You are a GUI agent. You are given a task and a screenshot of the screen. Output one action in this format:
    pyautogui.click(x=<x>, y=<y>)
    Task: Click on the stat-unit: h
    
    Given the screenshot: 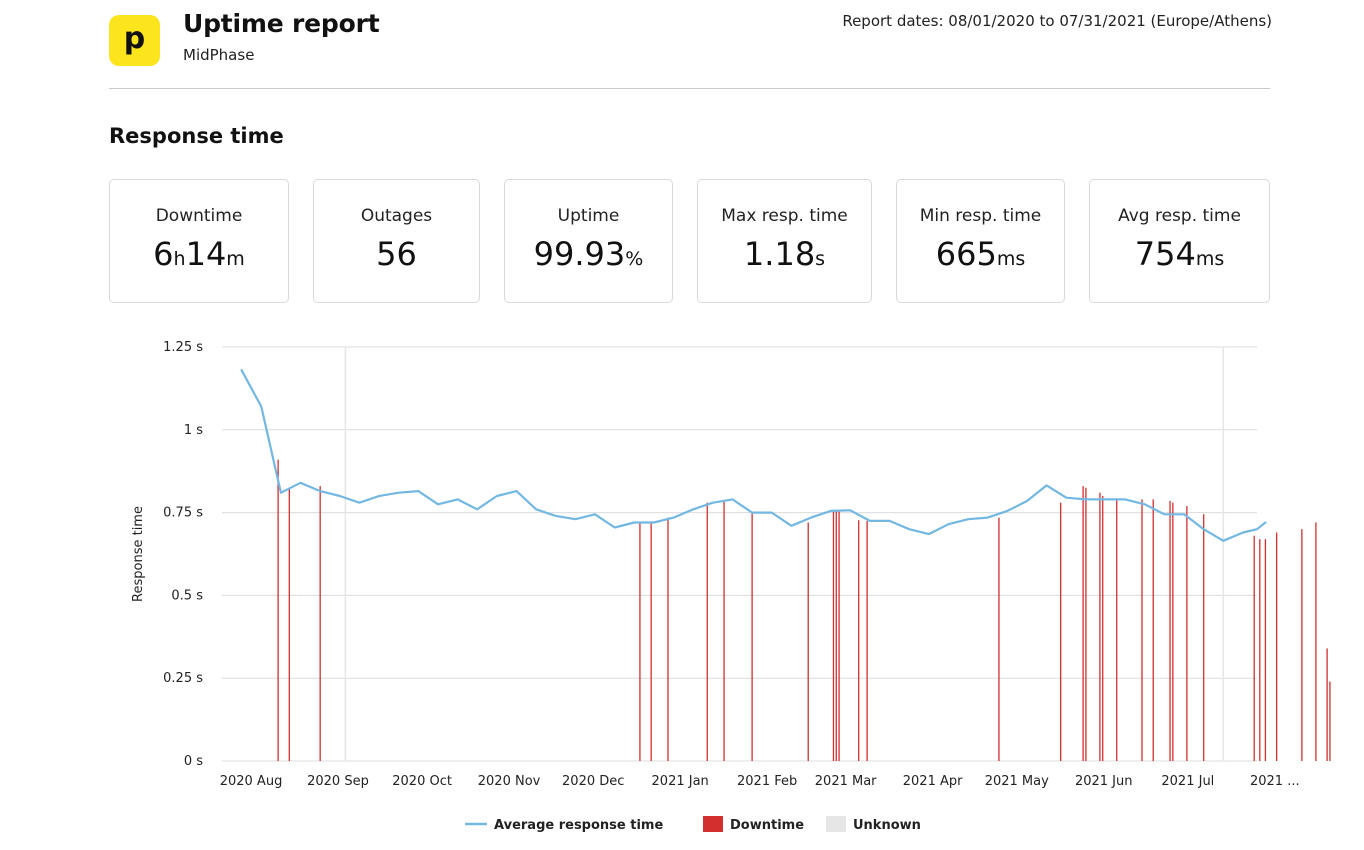 What is the action you would take?
    pyautogui.click(x=179, y=259)
    